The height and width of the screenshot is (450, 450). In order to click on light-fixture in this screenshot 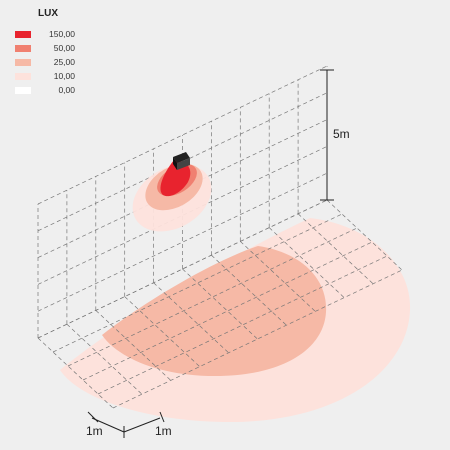, I will do `click(181, 161)`.